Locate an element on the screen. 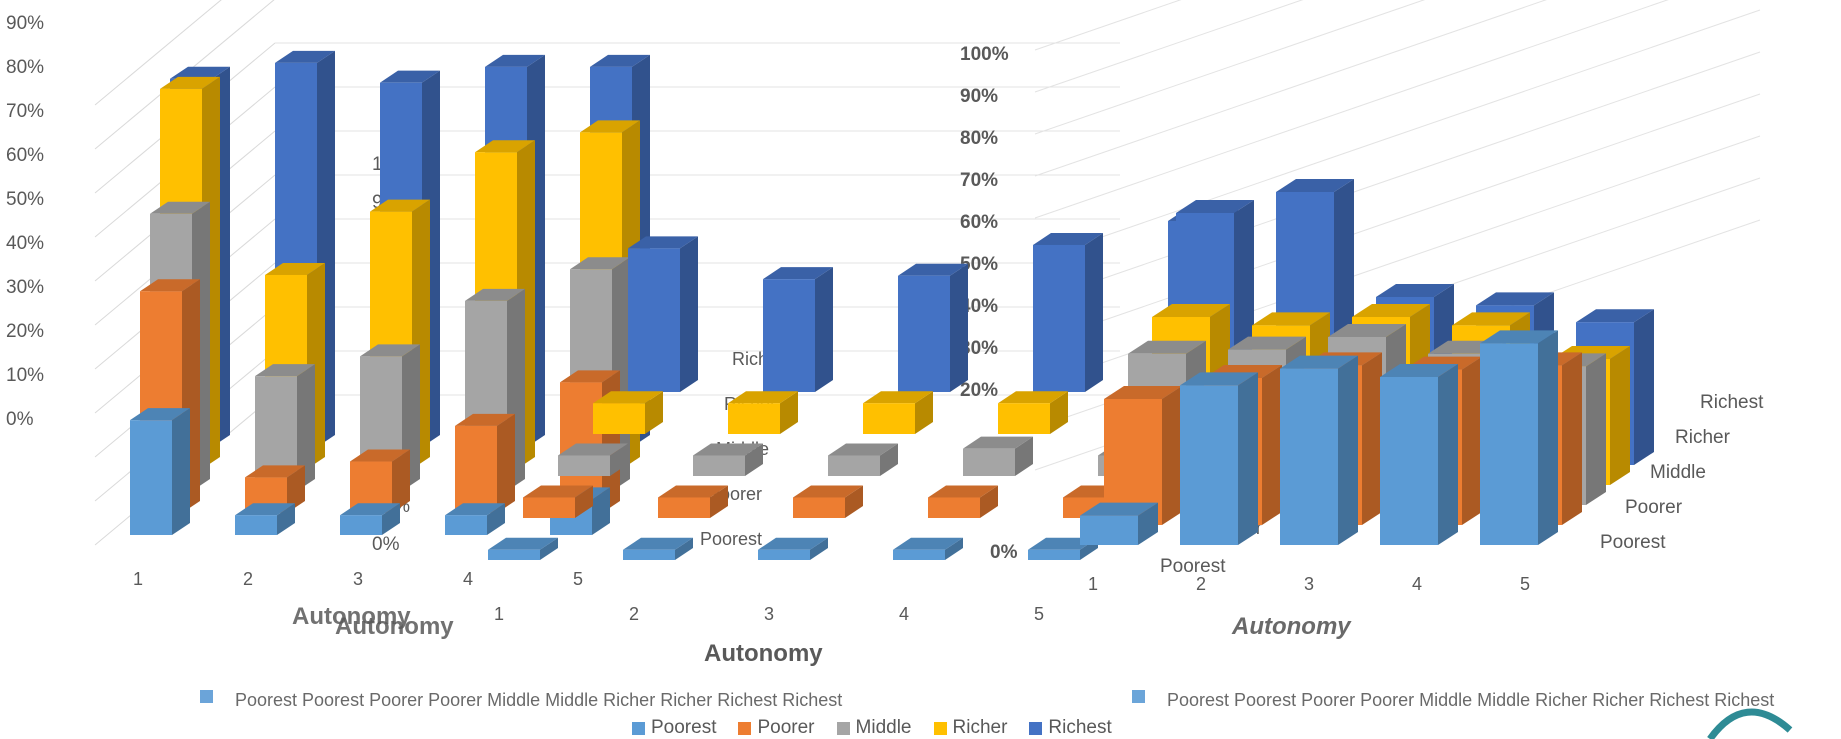 This screenshot has width=1841, height=739. x-tick-label-chart-c: 2 is located at coordinates (1201, 584).